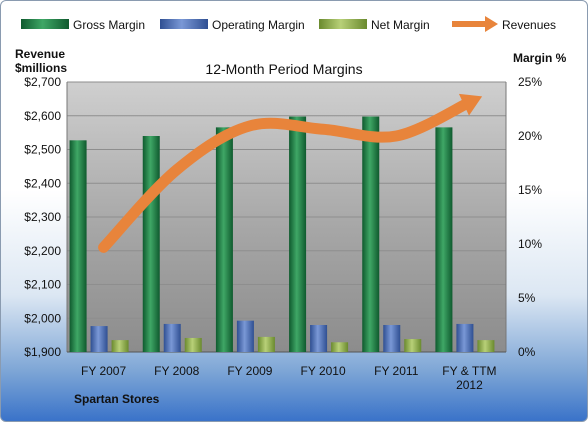  Describe the element at coordinates (42, 318) in the screenshot. I see `left-tick-label: $2,000` at that location.